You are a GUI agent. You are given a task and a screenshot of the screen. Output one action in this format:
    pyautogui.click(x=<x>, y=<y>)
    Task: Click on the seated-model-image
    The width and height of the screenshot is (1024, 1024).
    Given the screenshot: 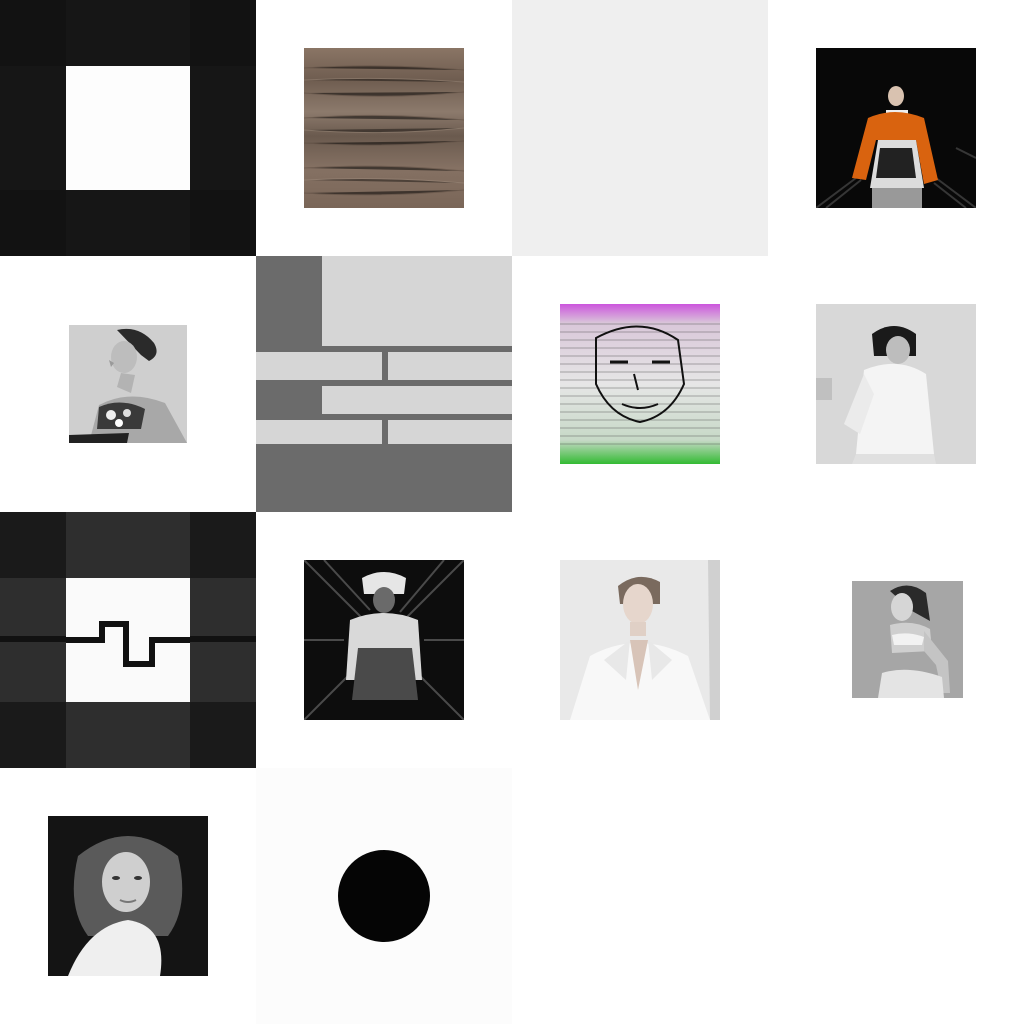 What is the action you would take?
    pyautogui.click(x=907, y=639)
    